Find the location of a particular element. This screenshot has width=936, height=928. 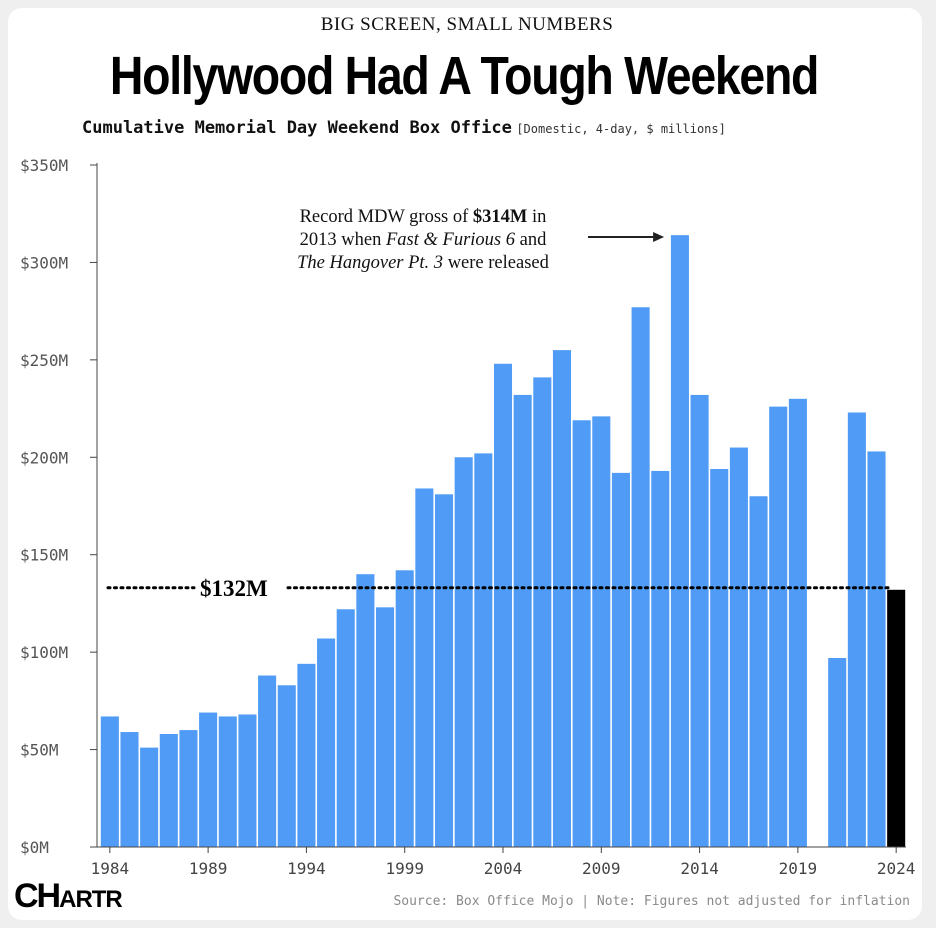

y-tick-label: $0M is located at coordinates (34, 847).